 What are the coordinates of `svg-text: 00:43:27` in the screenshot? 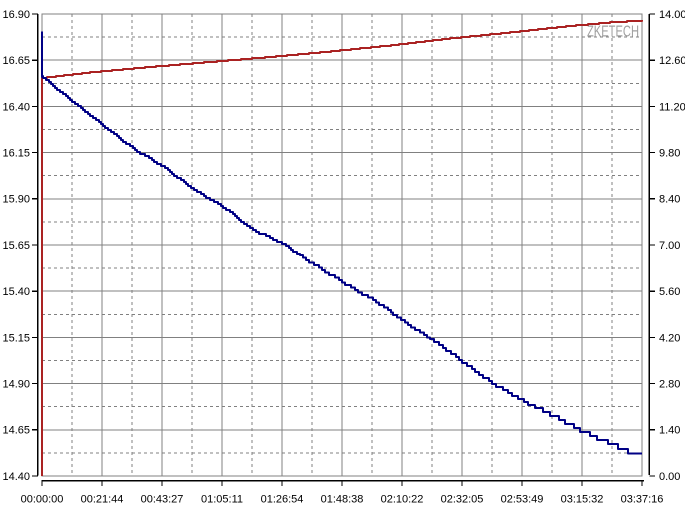 It's located at (162, 500).